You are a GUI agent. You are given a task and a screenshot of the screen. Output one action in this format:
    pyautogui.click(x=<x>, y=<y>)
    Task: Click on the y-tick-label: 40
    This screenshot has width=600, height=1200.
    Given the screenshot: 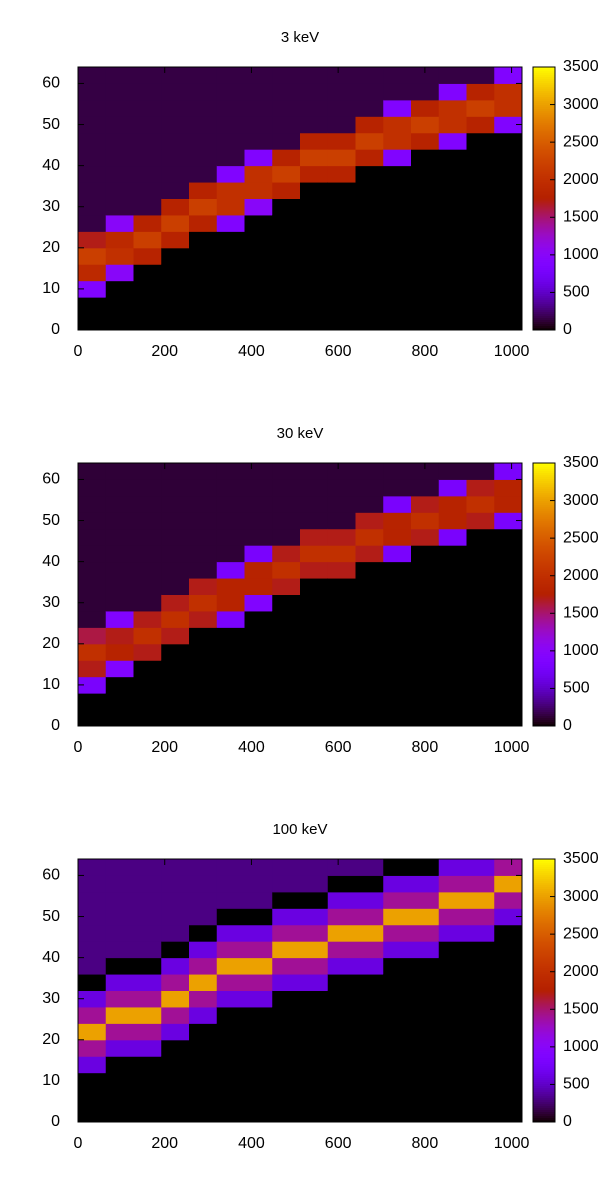 What is the action you would take?
    pyautogui.click(x=51, y=957)
    